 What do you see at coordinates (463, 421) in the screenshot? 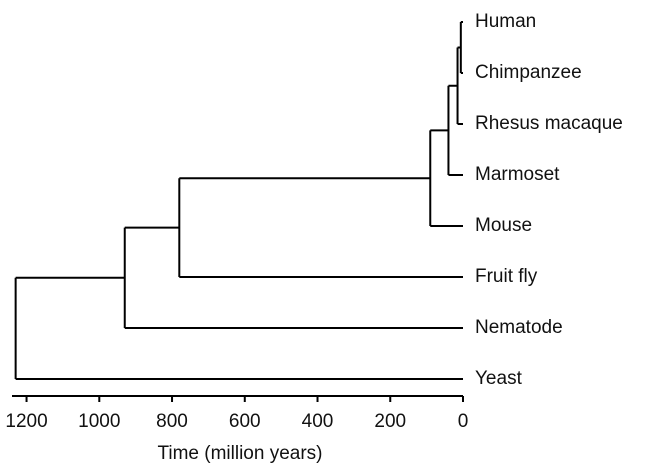
I see `x-tick-label: 0` at bounding box center [463, 421].